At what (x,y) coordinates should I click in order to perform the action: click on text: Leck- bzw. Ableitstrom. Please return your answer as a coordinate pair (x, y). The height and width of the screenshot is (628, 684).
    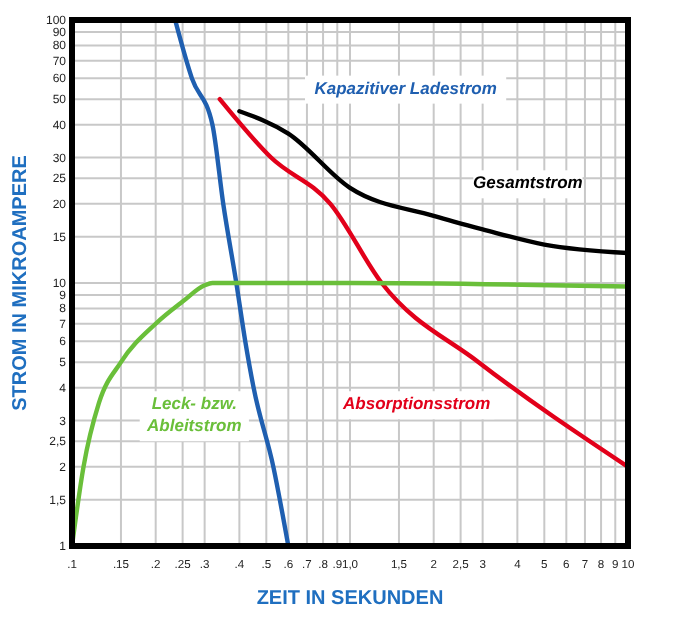
    Looking at the image, I should click on (194, 414).